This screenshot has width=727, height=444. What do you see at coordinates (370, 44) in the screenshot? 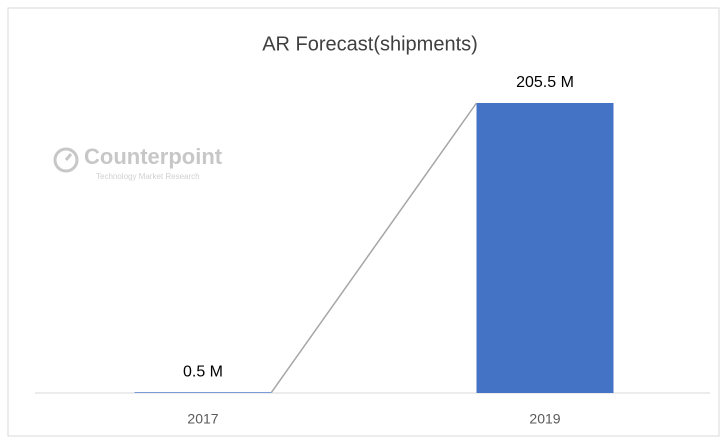
I see `chart-title: AR Forecast(shipments)` at bounding box center [370, 44].